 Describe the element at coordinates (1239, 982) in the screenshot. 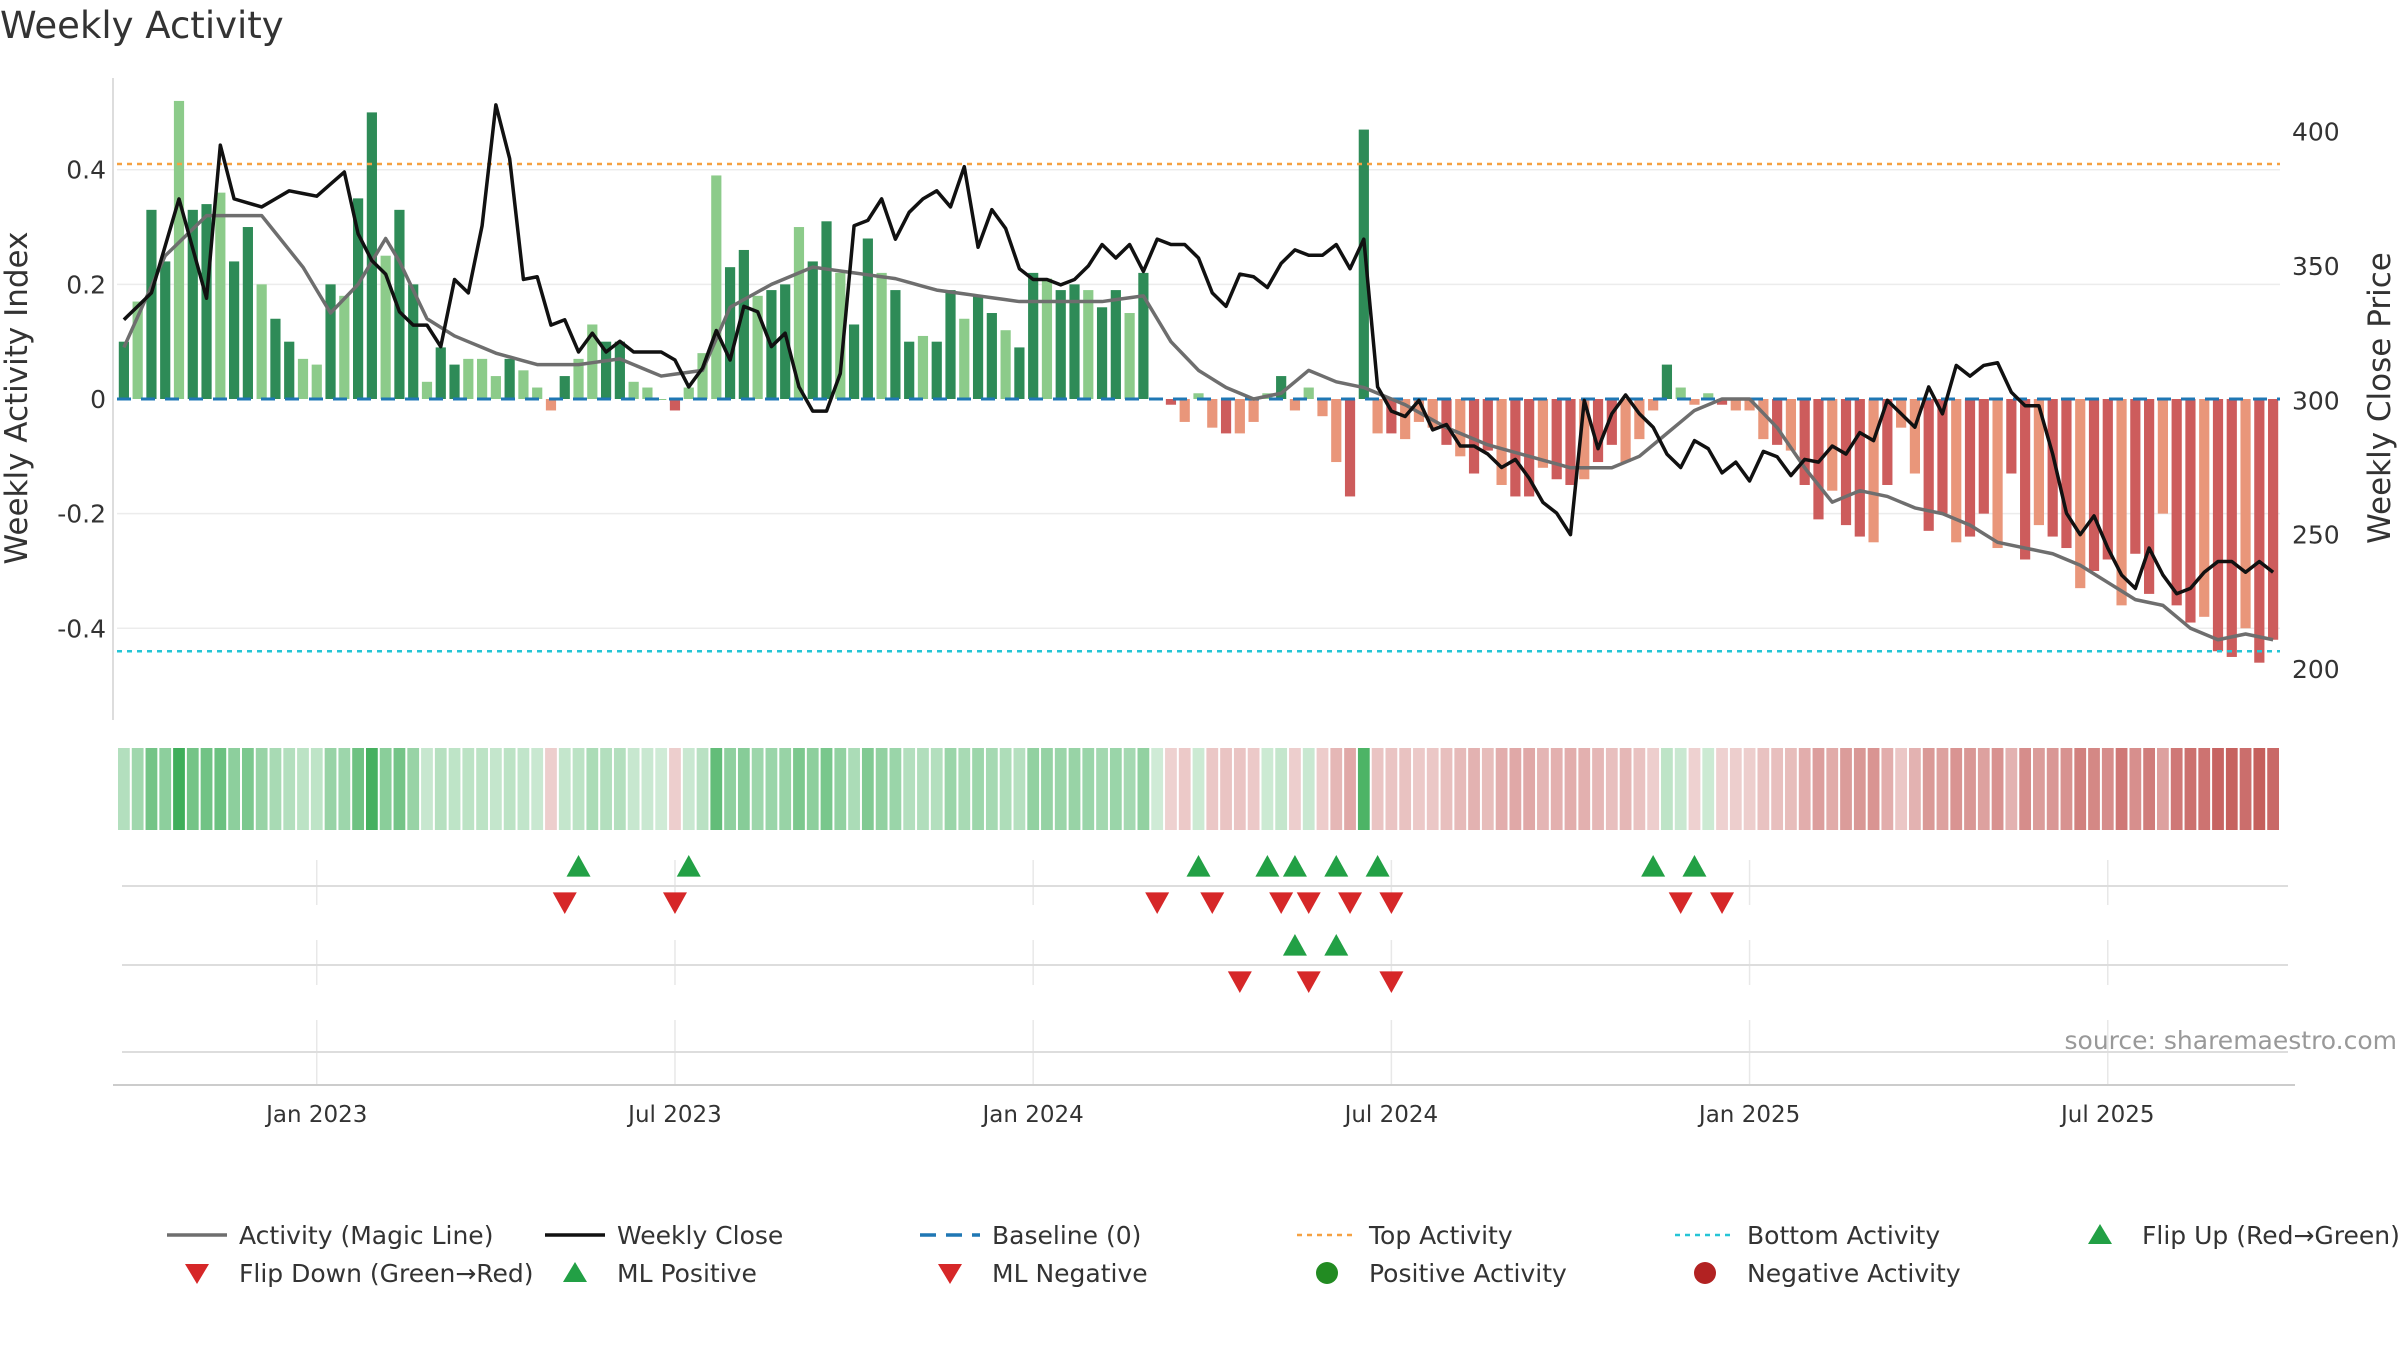

I see `ml-negative-marker` at that location.